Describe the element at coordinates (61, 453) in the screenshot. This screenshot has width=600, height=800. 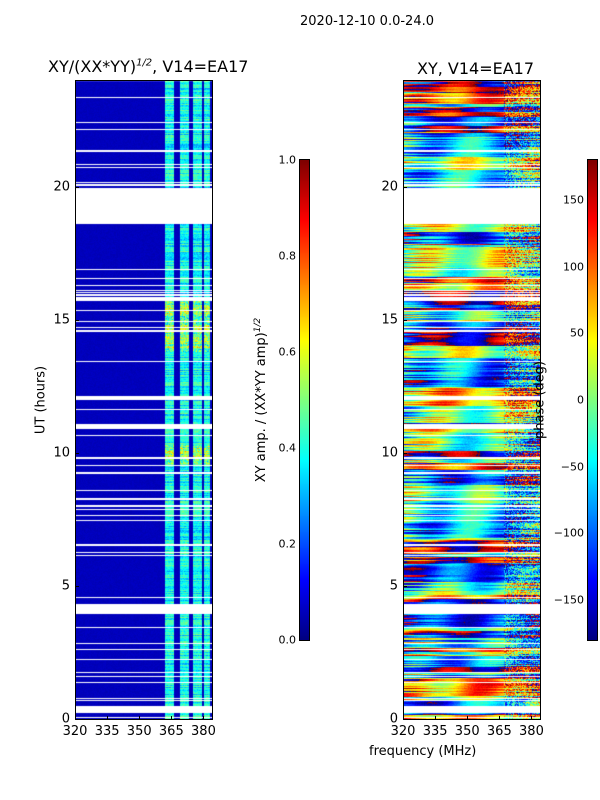
I see `left-ytick-label: 10` at that location.